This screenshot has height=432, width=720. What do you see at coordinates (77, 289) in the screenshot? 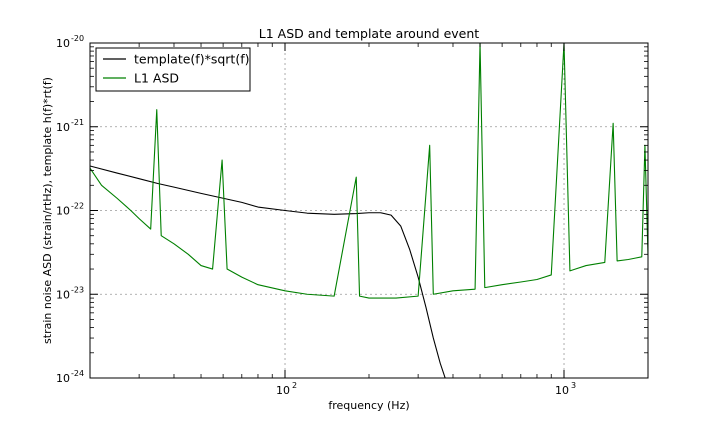
I see `y-tick-label-exponent: -23` at bounding box center [77, 289].